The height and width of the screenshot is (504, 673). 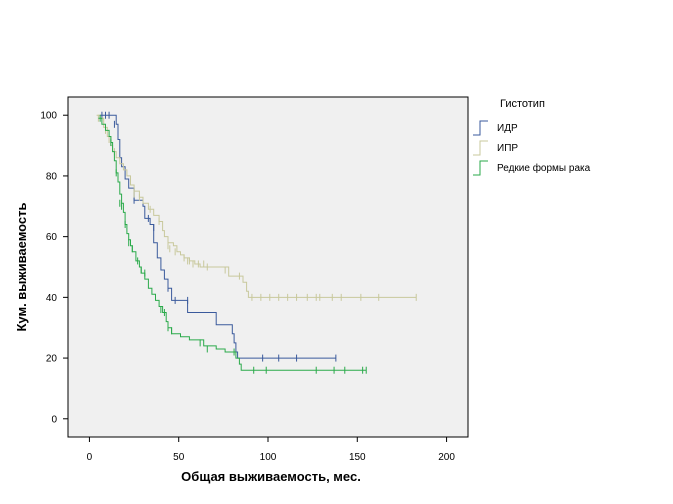 I want to click on legend-title: Гистотип, so click(x=522, y=104).